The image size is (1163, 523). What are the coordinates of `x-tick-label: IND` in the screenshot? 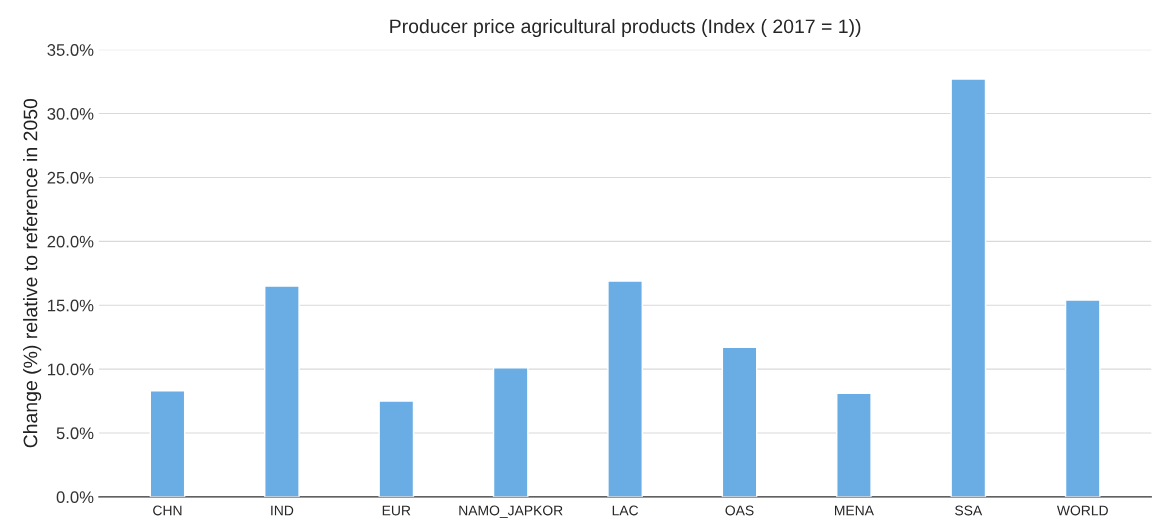 It's located at (282, 510).